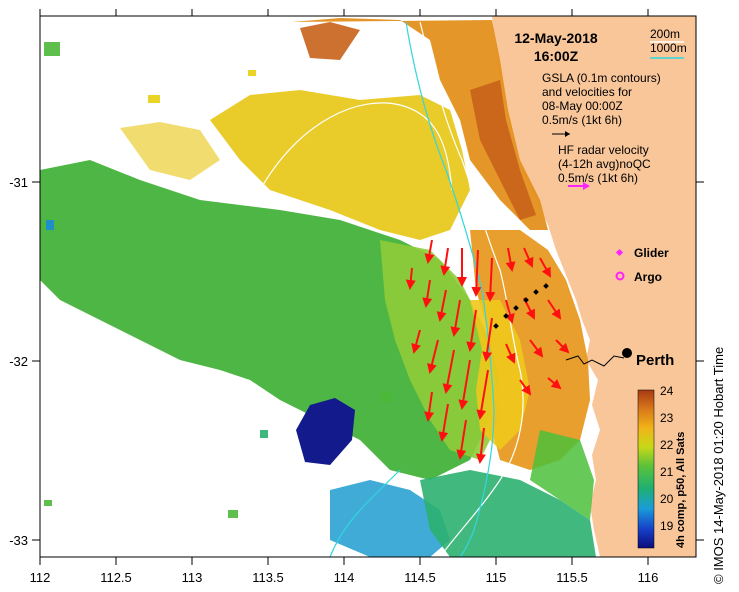 This screenshot has width=739, height=592. What do you see at coordinates (40, 577) in the screenshot?
I see `x-tick-label: 112` at bounding box center [40, 577].